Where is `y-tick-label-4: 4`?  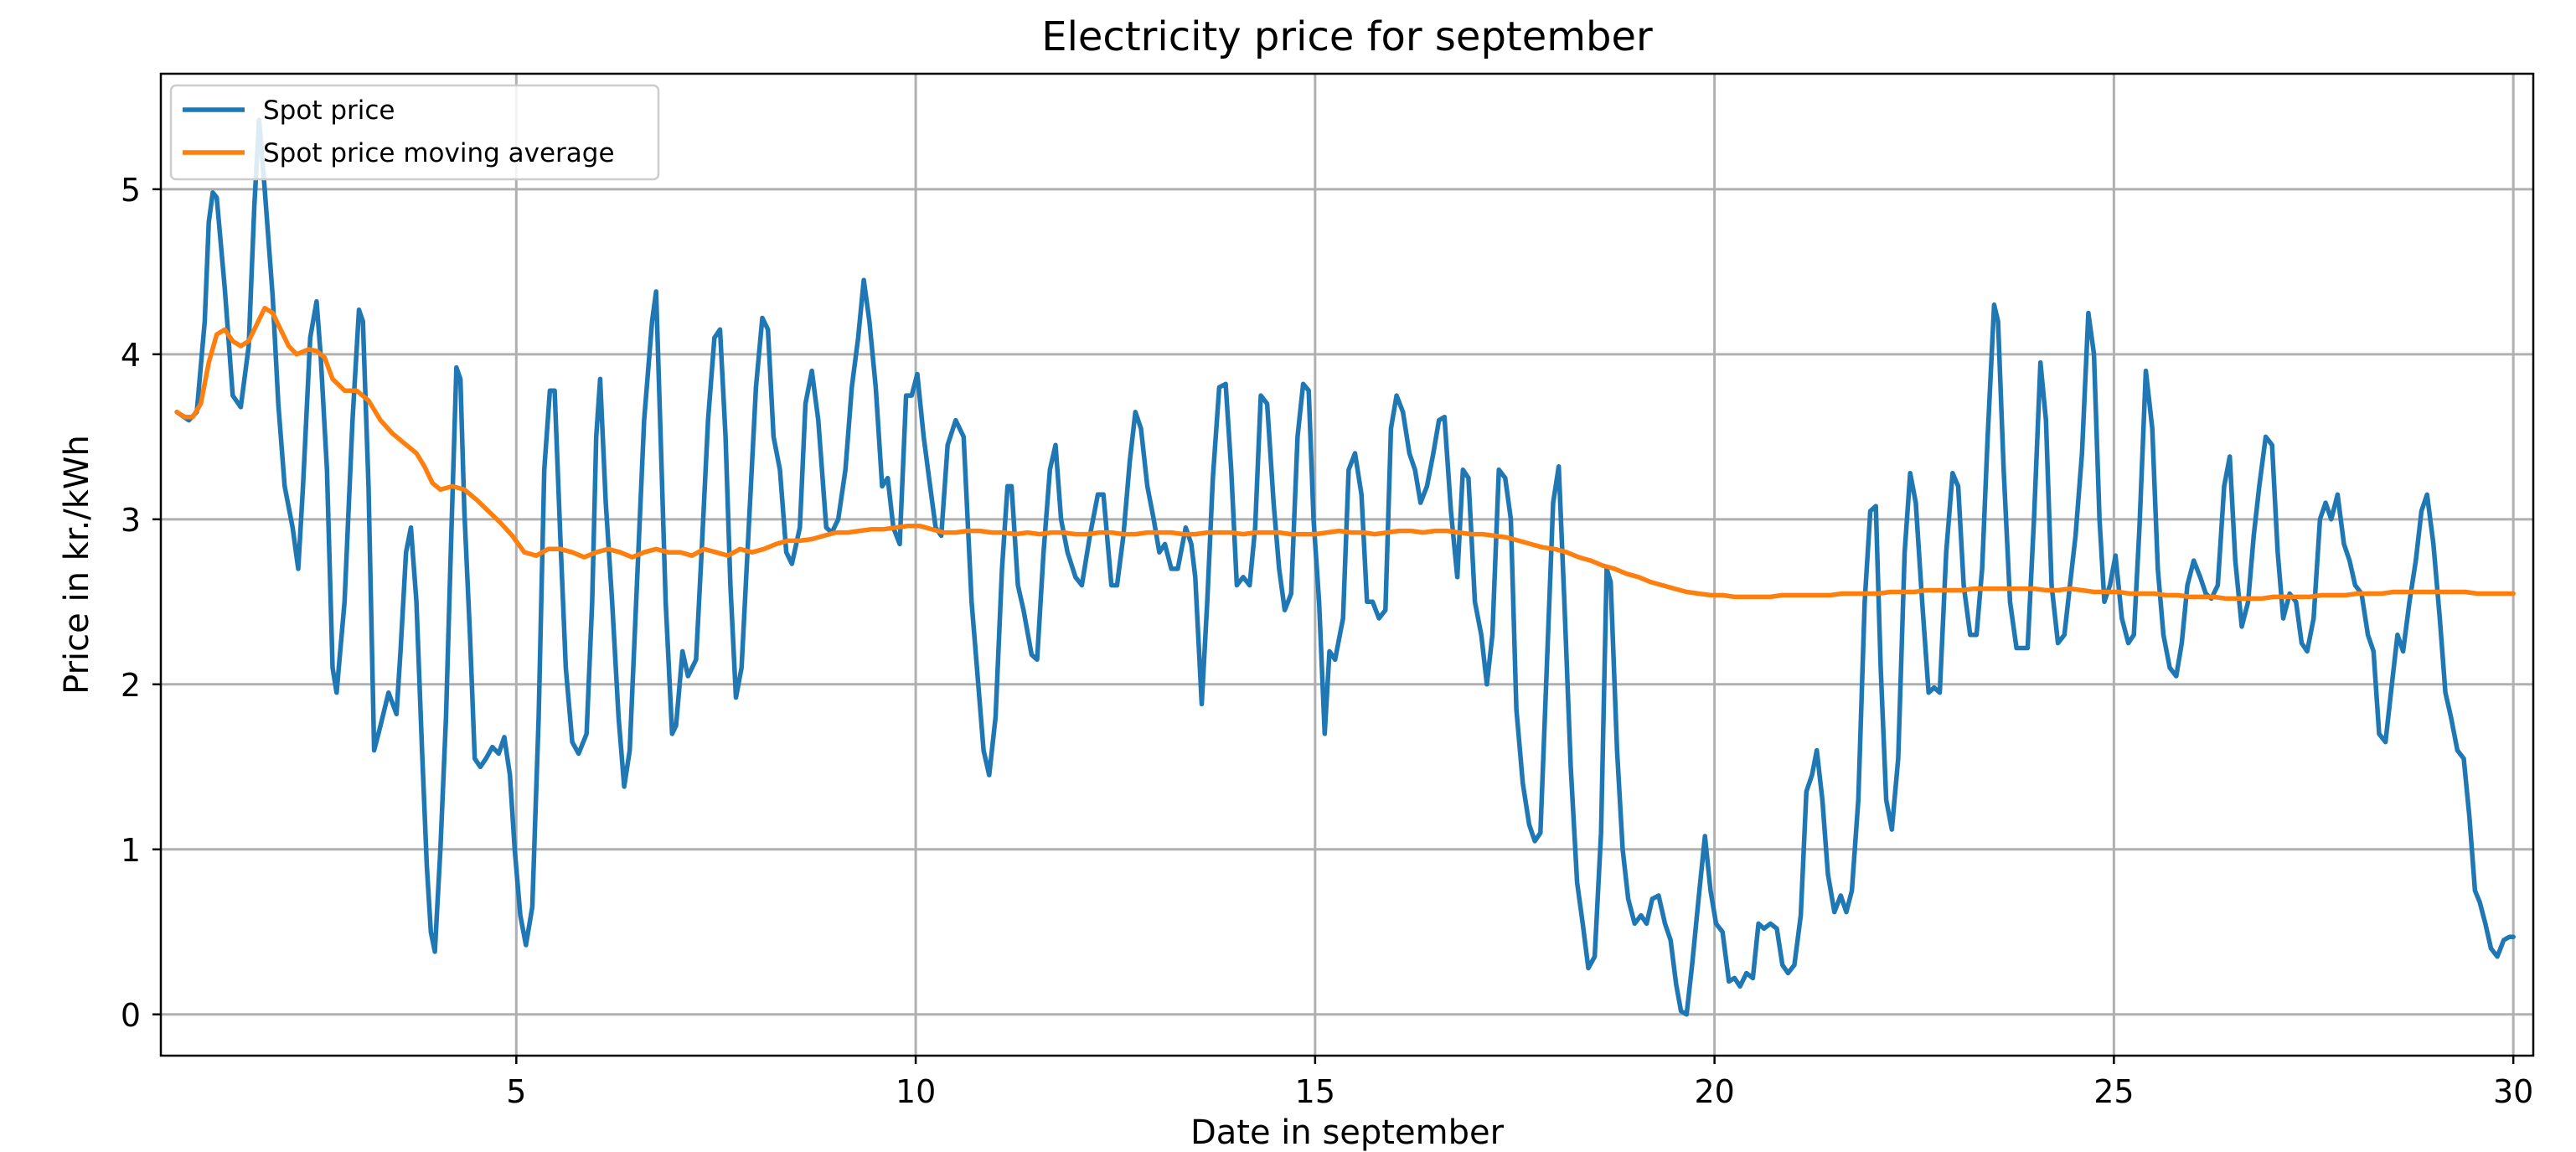 y-tick-label-4: 4 is located at coordinates (131, 355).